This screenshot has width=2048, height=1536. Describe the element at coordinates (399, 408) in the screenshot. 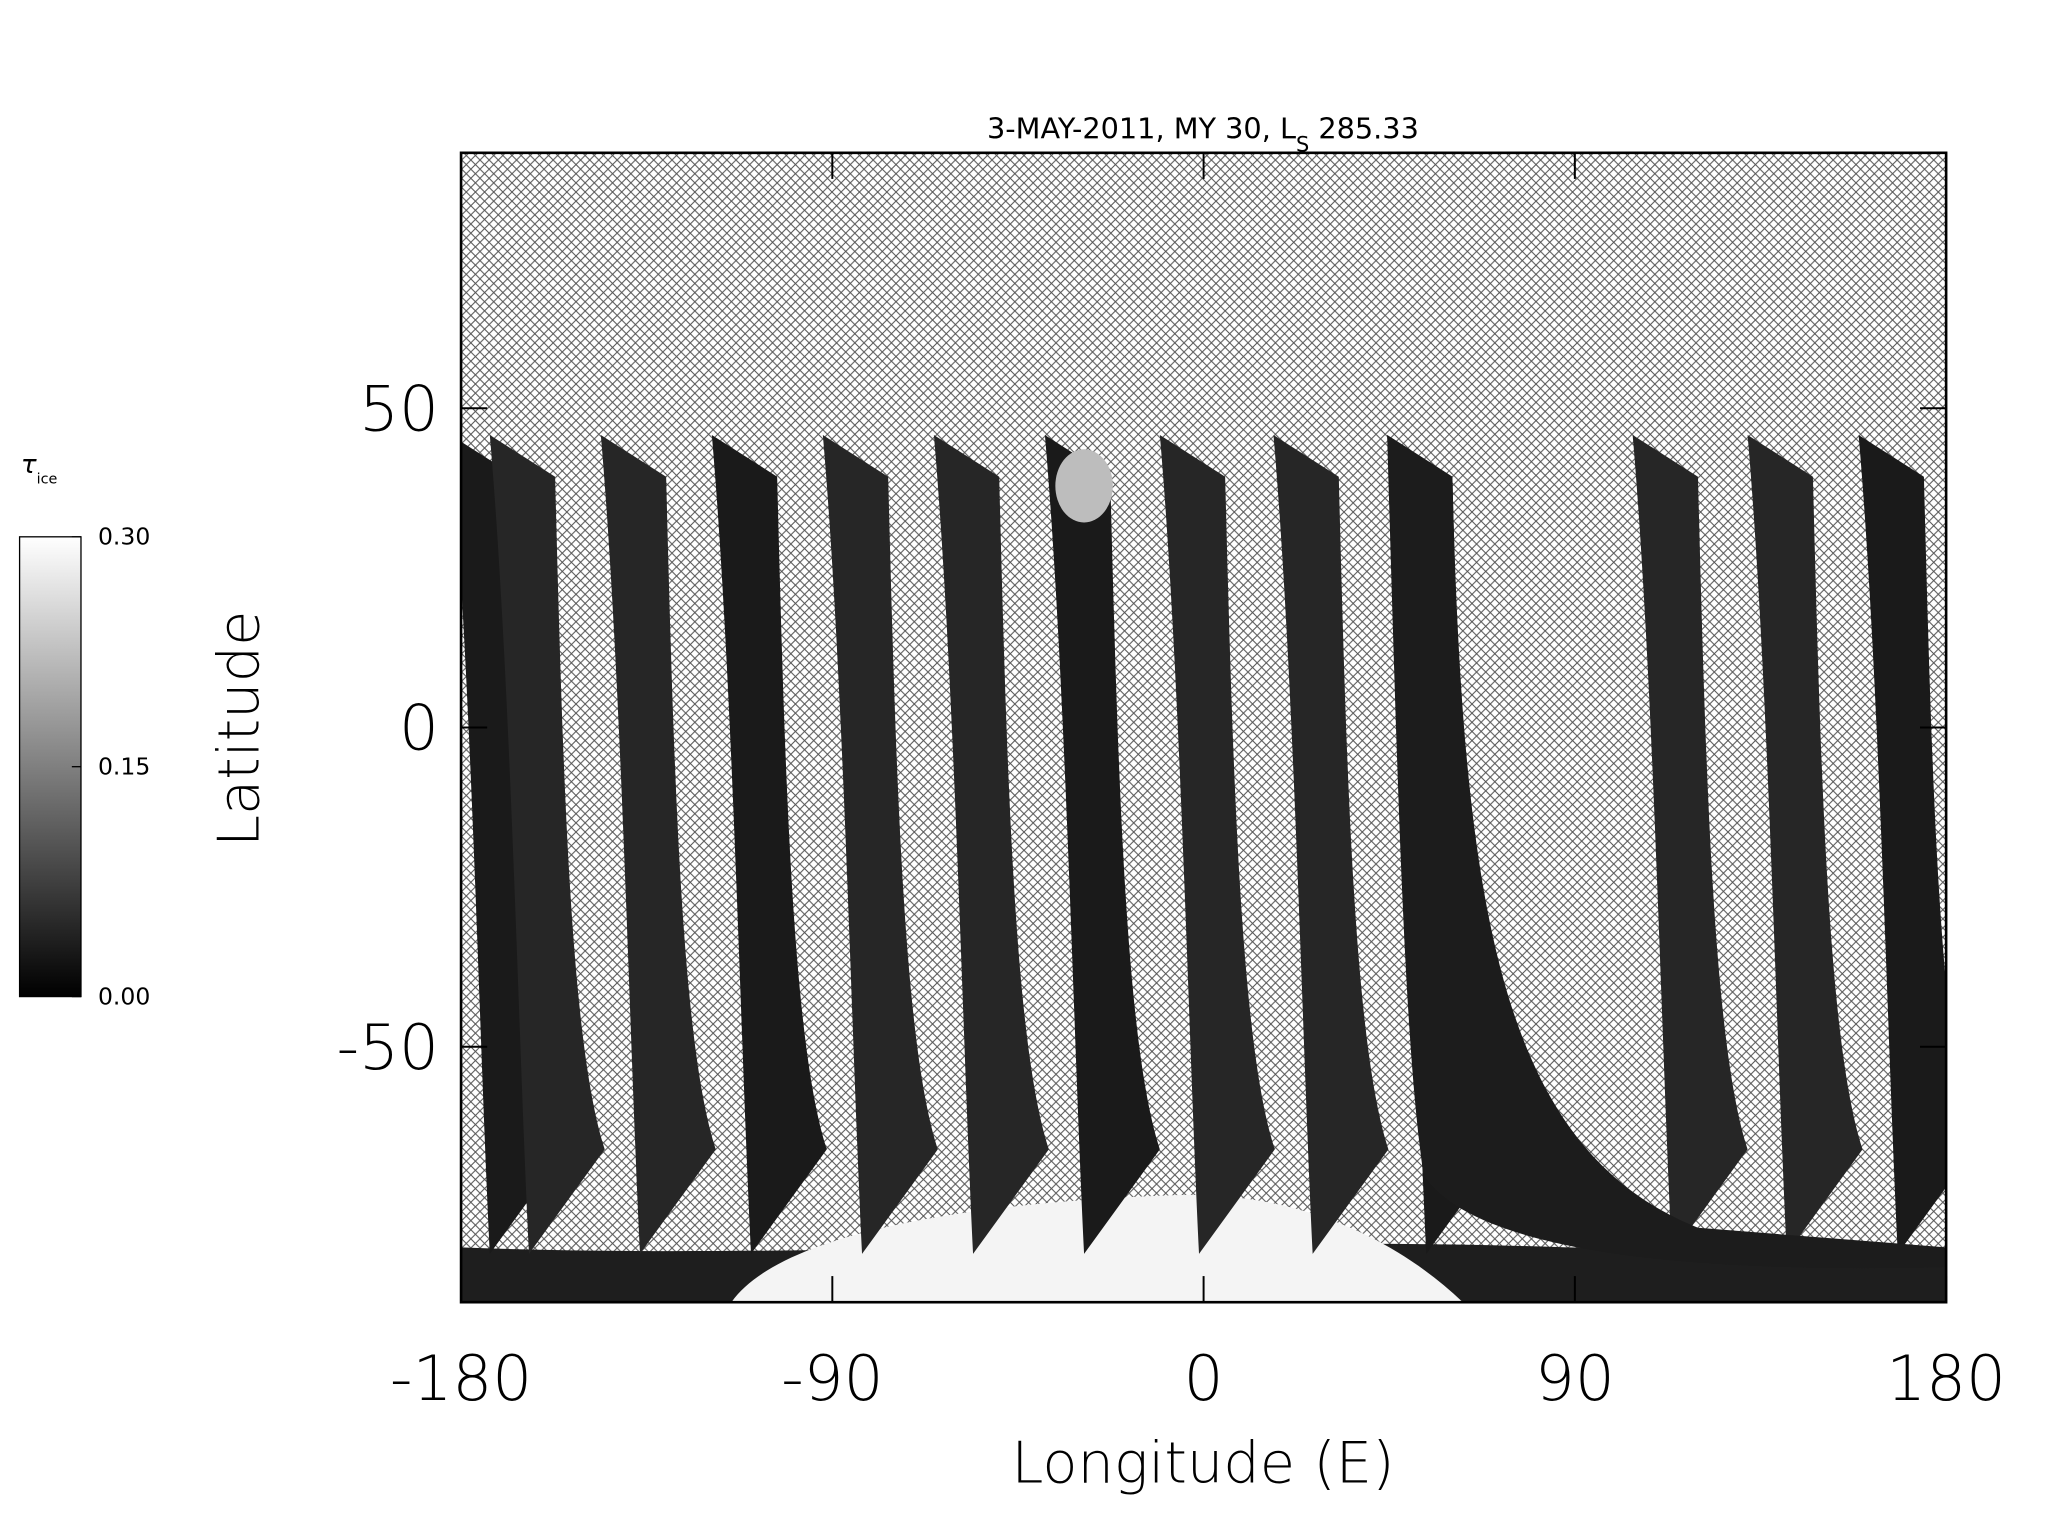

I see `y-tick-label: 50` at that location.